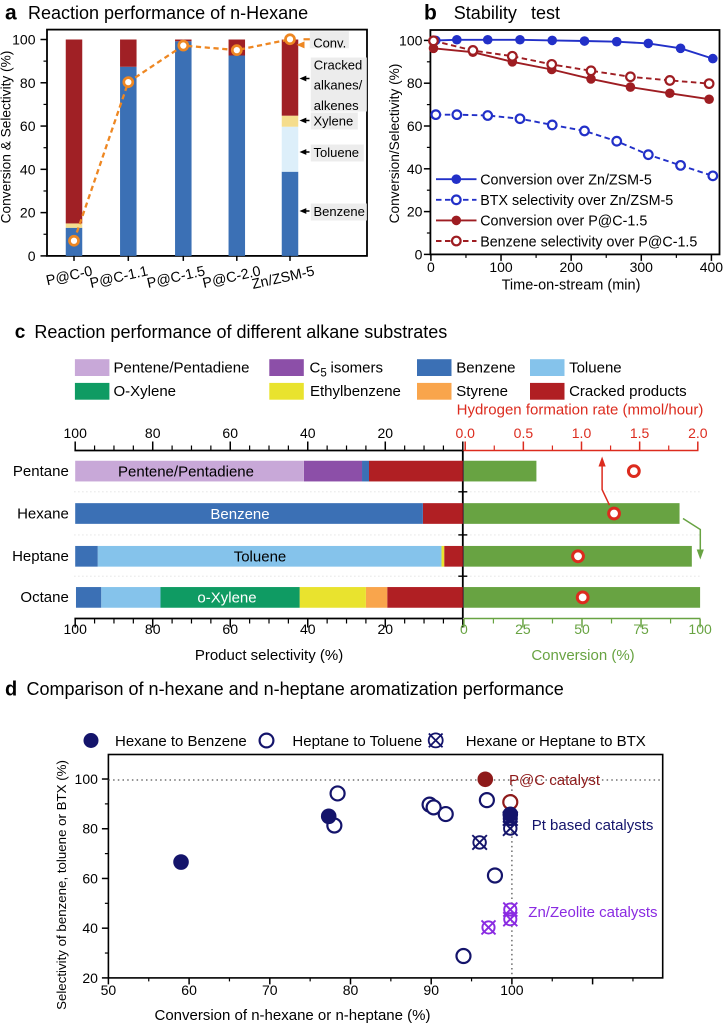  Describe the element at coordinates (315, 367) in the screenshot. I see `svg-text: C` at that location.